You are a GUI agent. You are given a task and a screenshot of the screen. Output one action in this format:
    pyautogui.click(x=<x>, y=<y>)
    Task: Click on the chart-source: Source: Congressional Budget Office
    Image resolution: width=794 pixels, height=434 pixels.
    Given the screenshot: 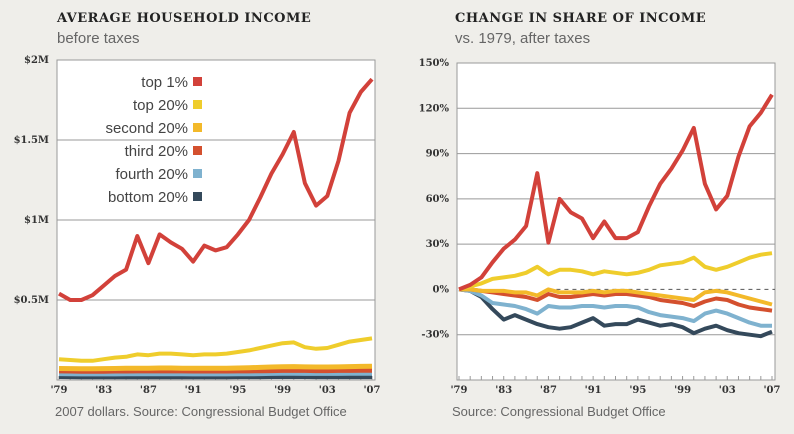 What is the action you would take?
    pyautogui.click(x=559, y=411)
    